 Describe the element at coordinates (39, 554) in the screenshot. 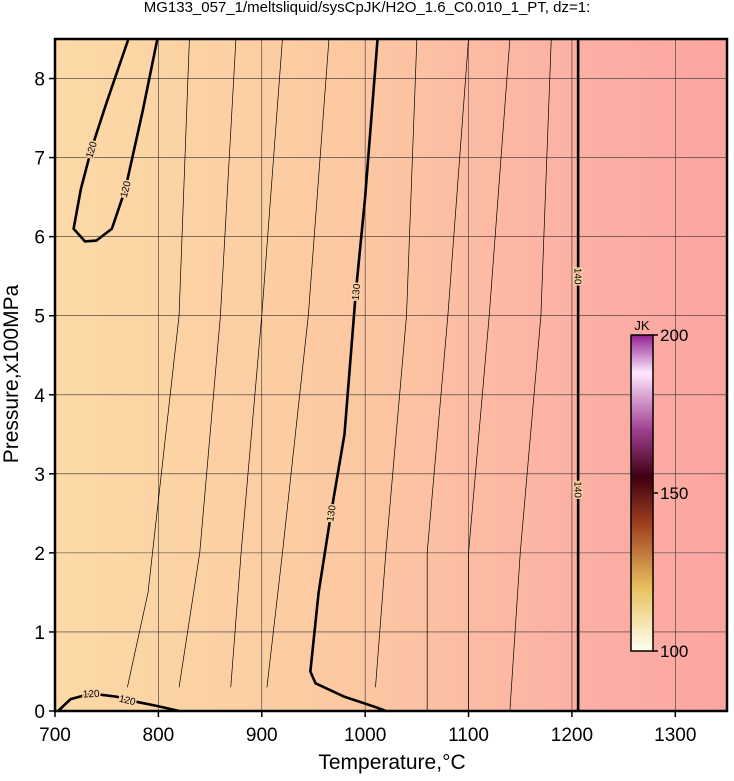

I see `y-tick-label: 2` at that location.